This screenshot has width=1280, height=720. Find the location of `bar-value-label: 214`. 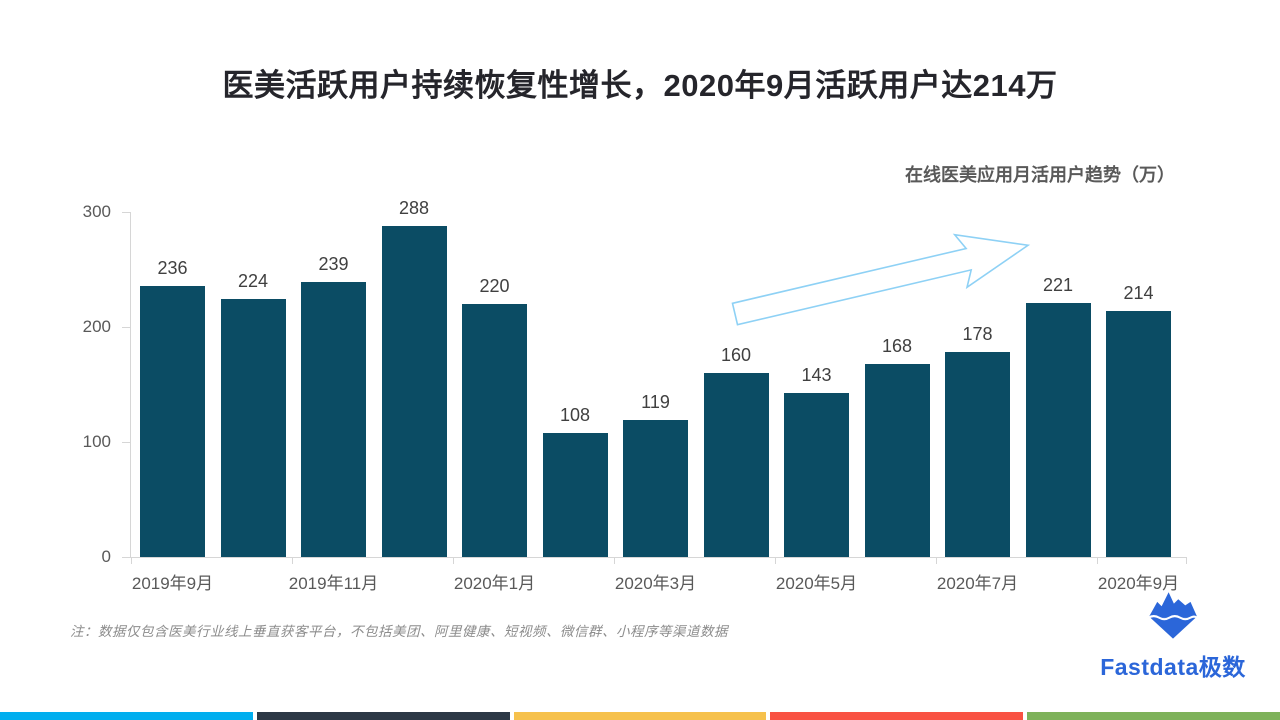

bar-value-label: 214 is located at coordinates (1138, 293).